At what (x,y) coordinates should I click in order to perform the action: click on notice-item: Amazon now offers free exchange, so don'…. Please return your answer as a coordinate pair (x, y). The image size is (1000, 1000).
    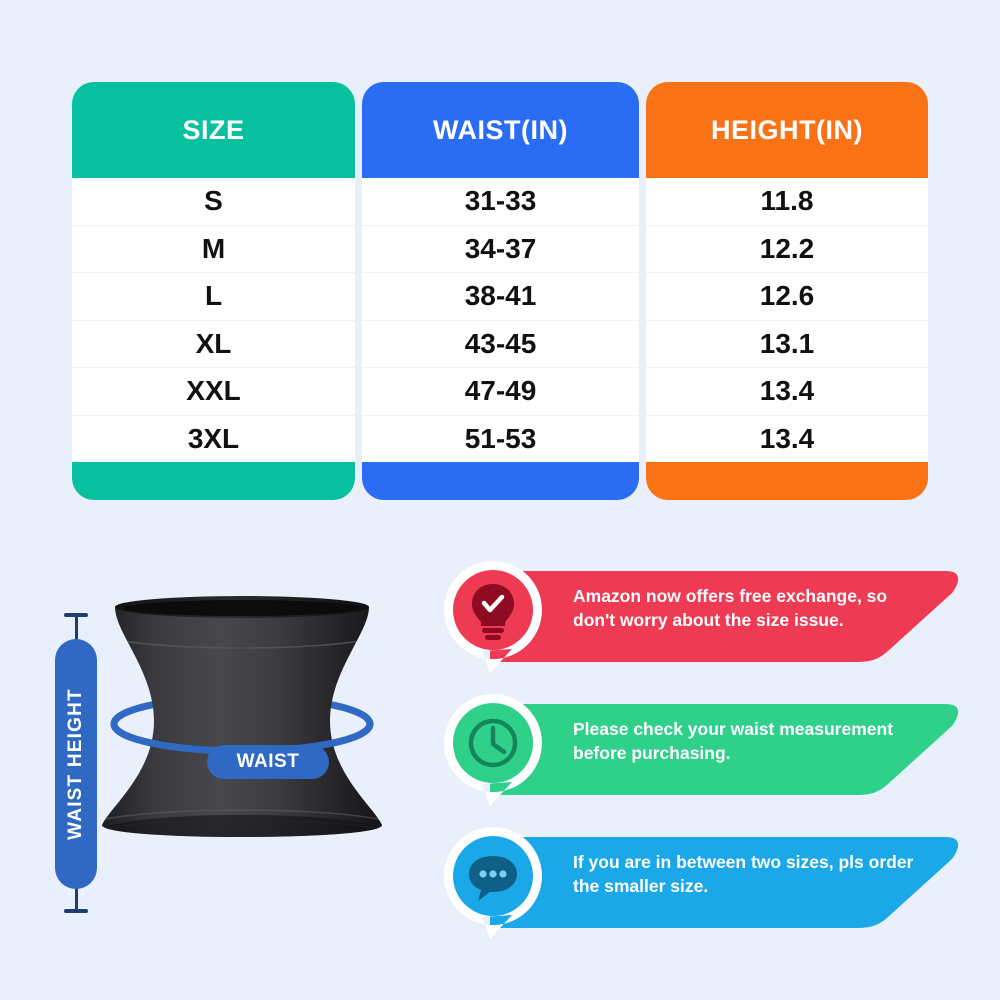
    Looking at the image, I should click on (710, 615).